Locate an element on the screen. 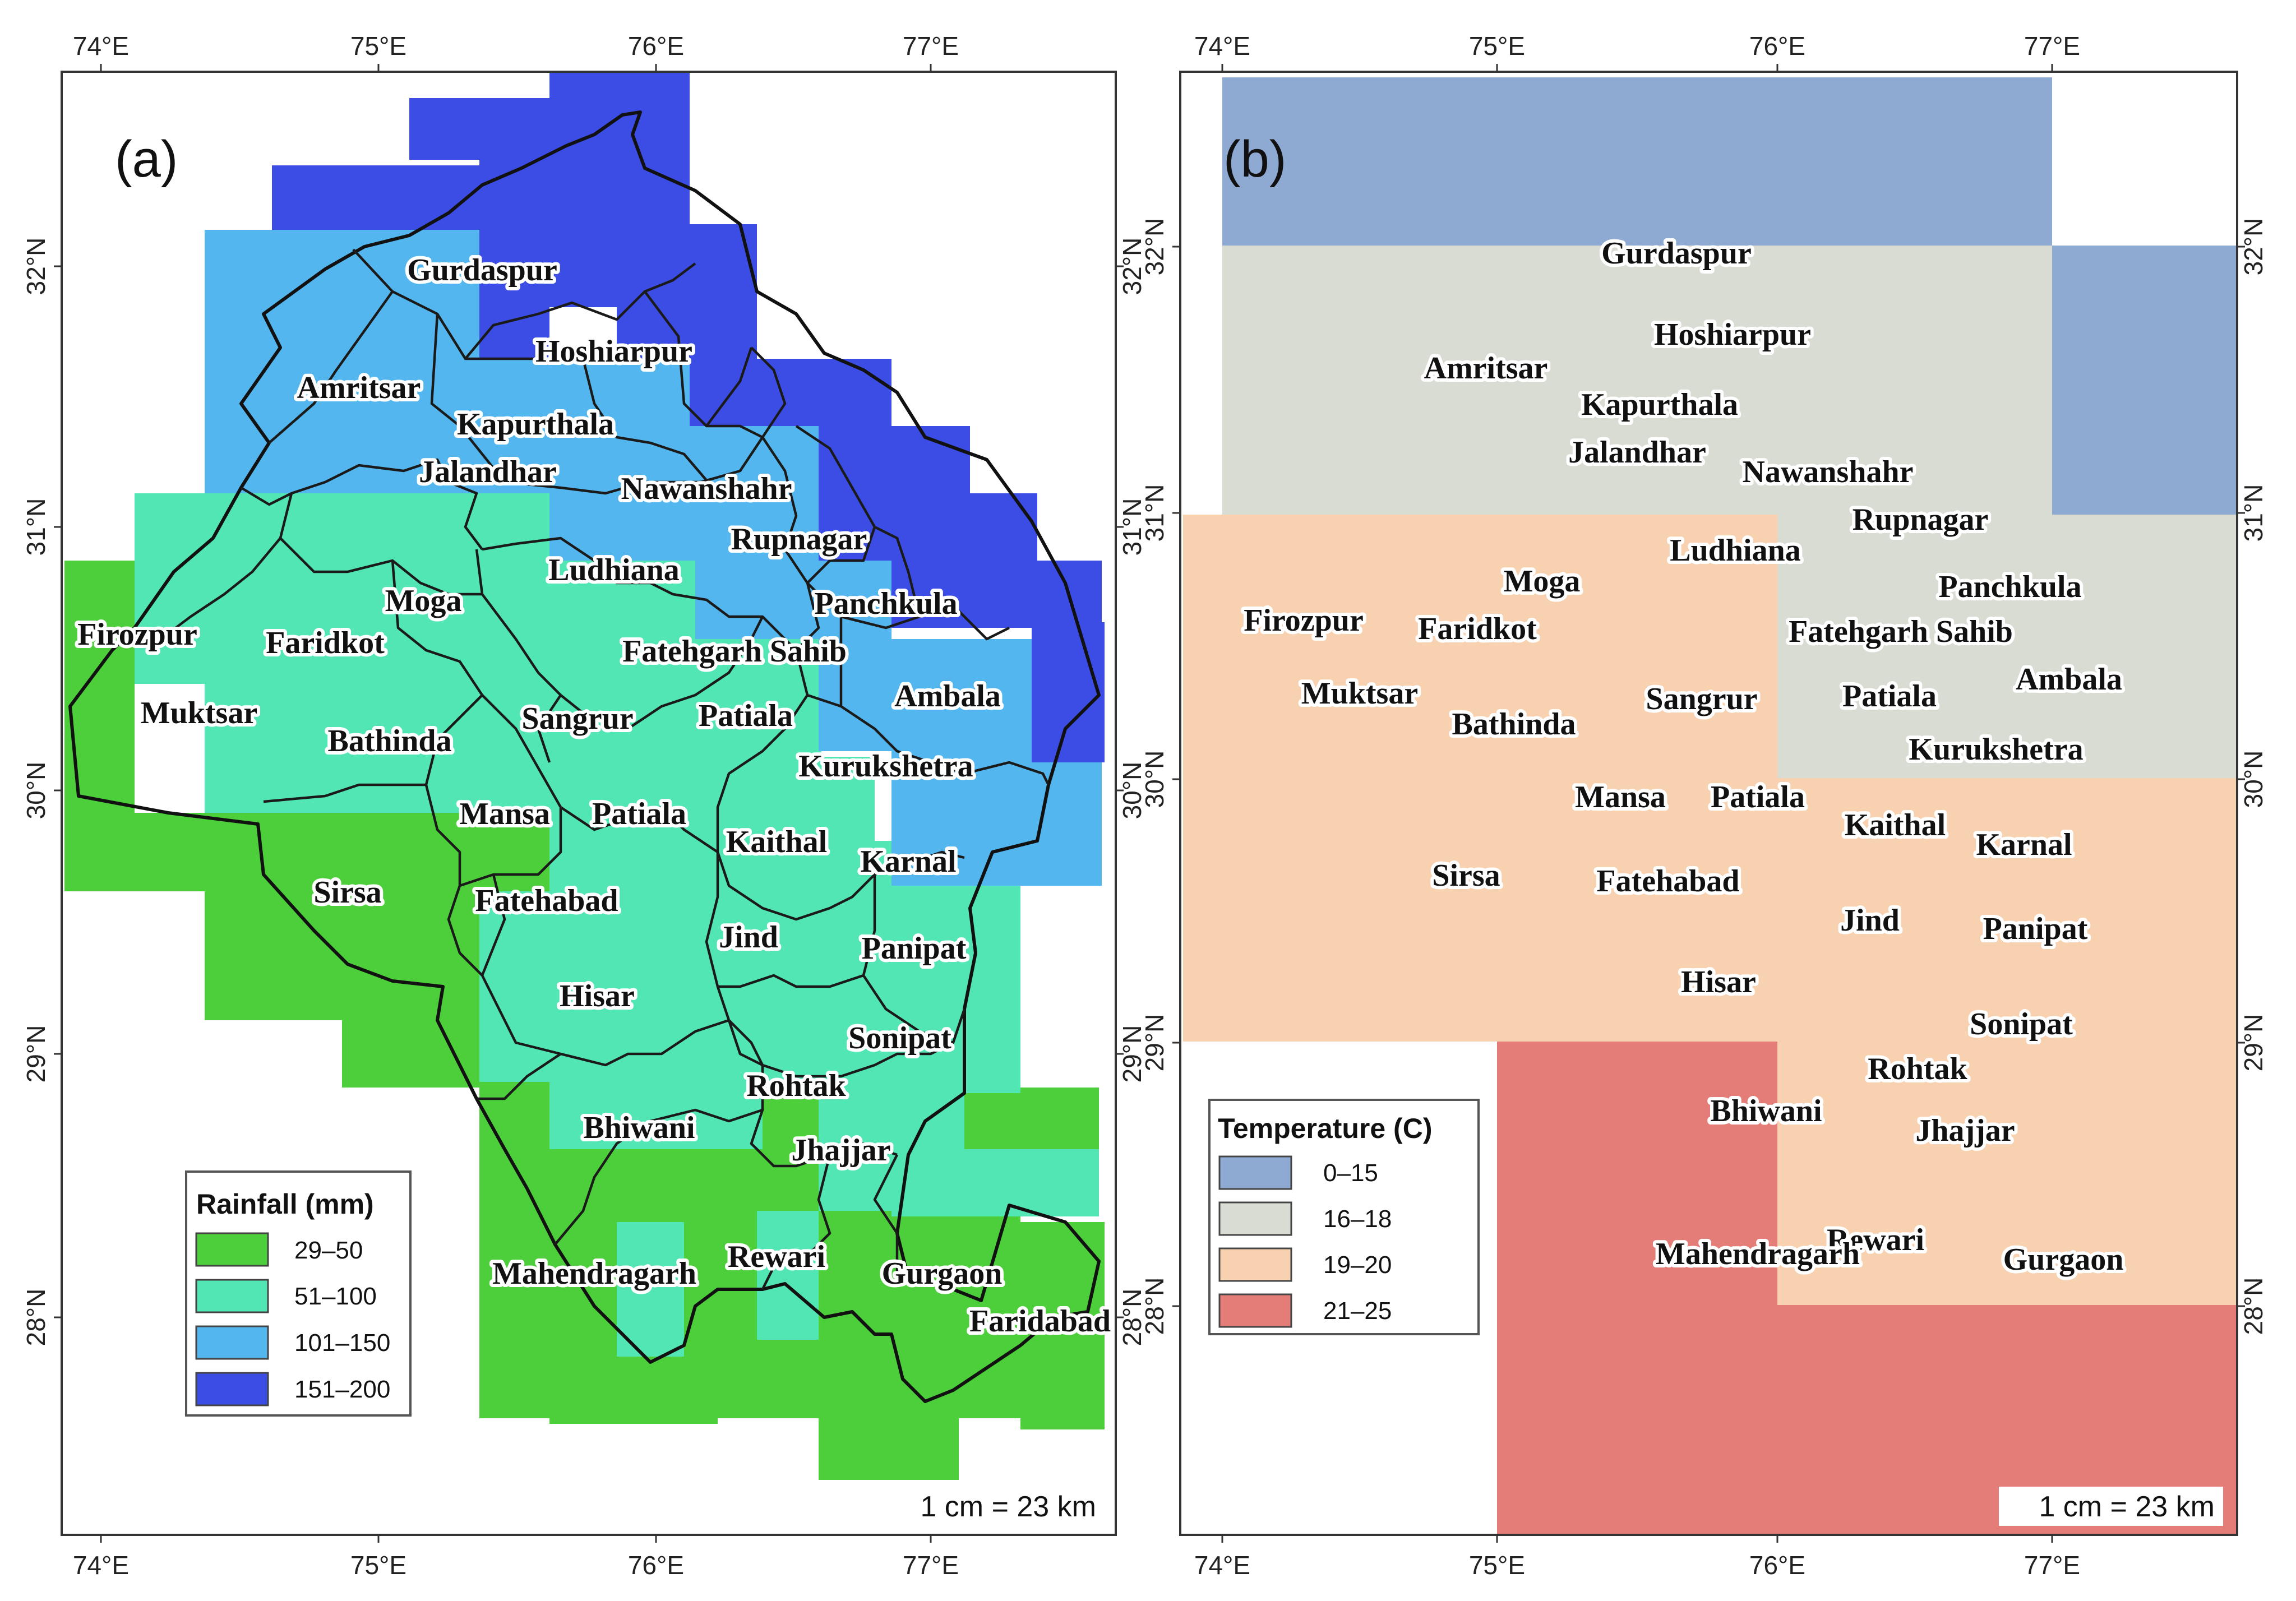  district-label-ludhiana: Ludhiana is located at coordinates (614, 570).